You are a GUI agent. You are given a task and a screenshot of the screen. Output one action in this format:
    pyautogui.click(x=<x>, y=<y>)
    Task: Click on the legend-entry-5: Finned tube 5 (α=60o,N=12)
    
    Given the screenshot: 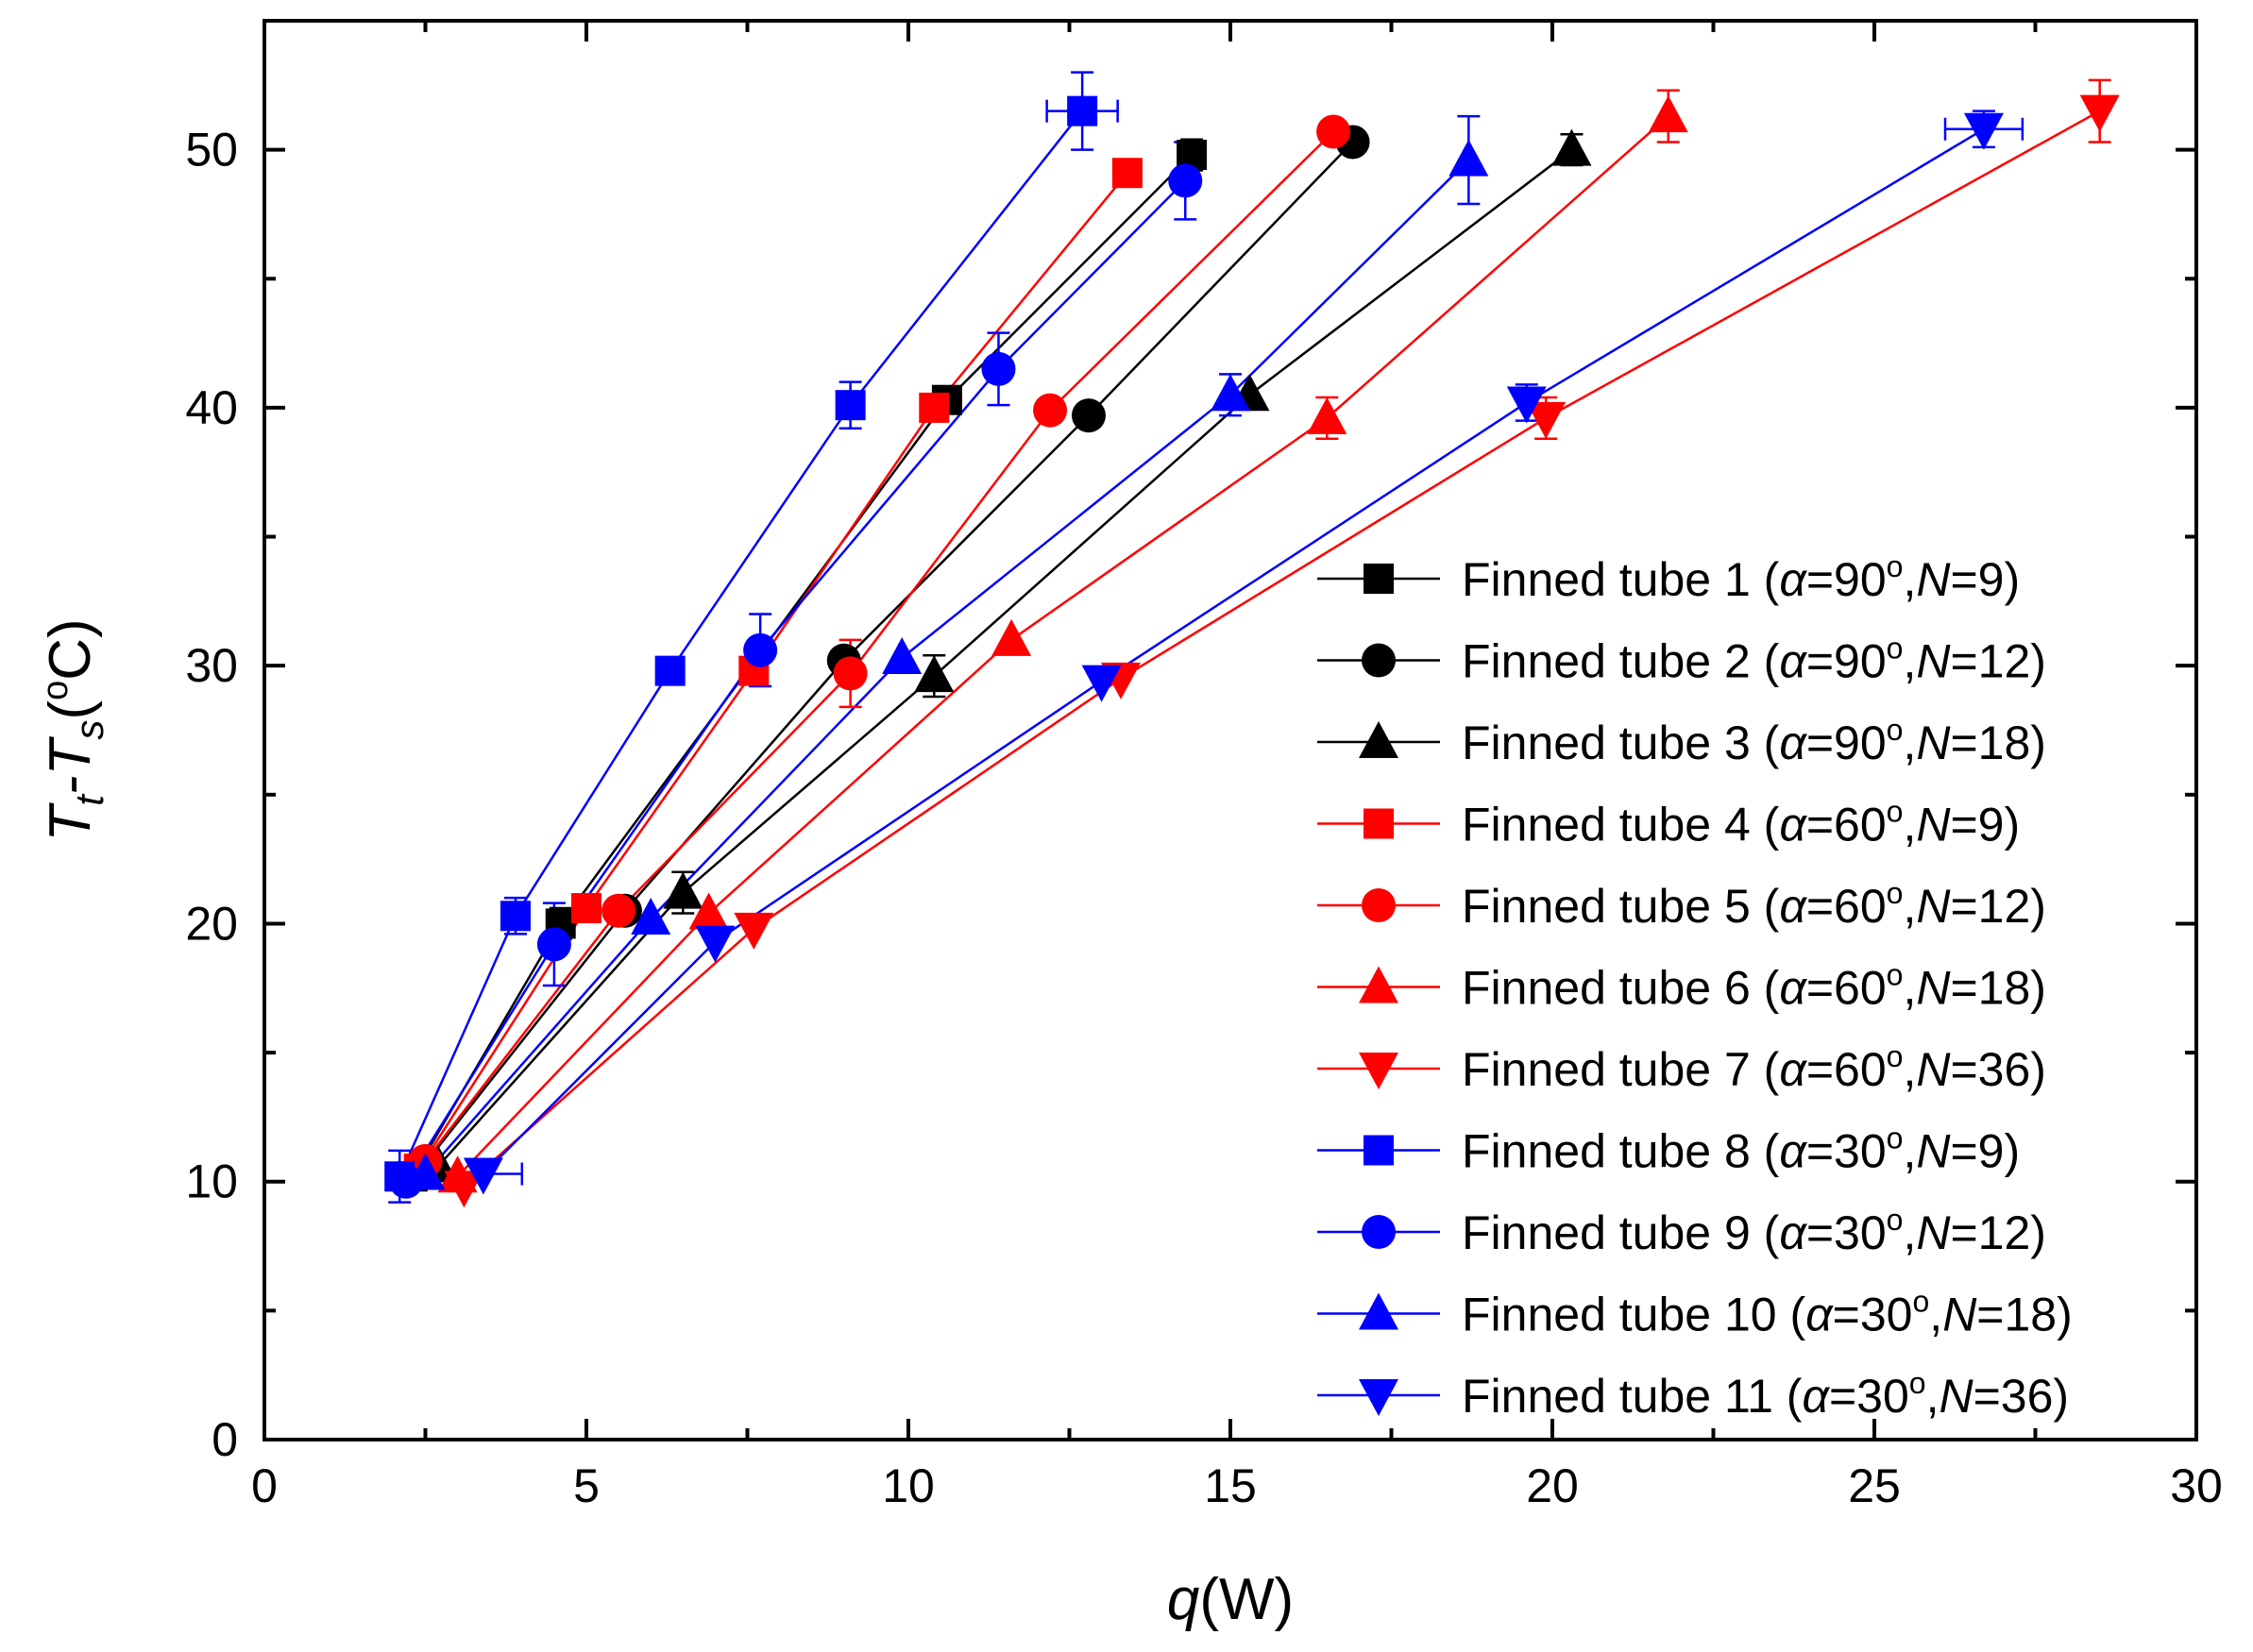 What is the action you would take?
    pyautogui.click(x=1682, y=904)
    